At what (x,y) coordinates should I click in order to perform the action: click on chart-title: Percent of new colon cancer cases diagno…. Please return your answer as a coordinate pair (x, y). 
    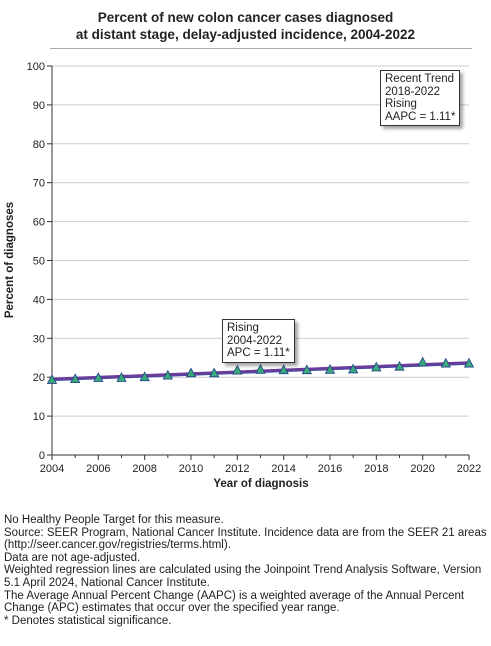
    Looking at the image, I should click on (245, 26).